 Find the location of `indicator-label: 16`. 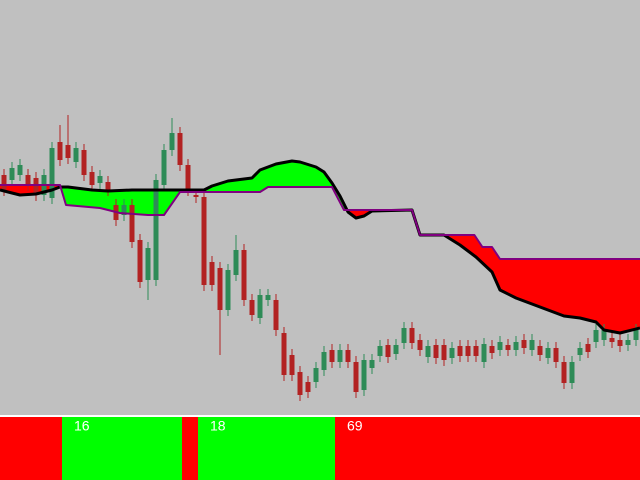

indicator-label: 16 is located at coordinates (82, 426).